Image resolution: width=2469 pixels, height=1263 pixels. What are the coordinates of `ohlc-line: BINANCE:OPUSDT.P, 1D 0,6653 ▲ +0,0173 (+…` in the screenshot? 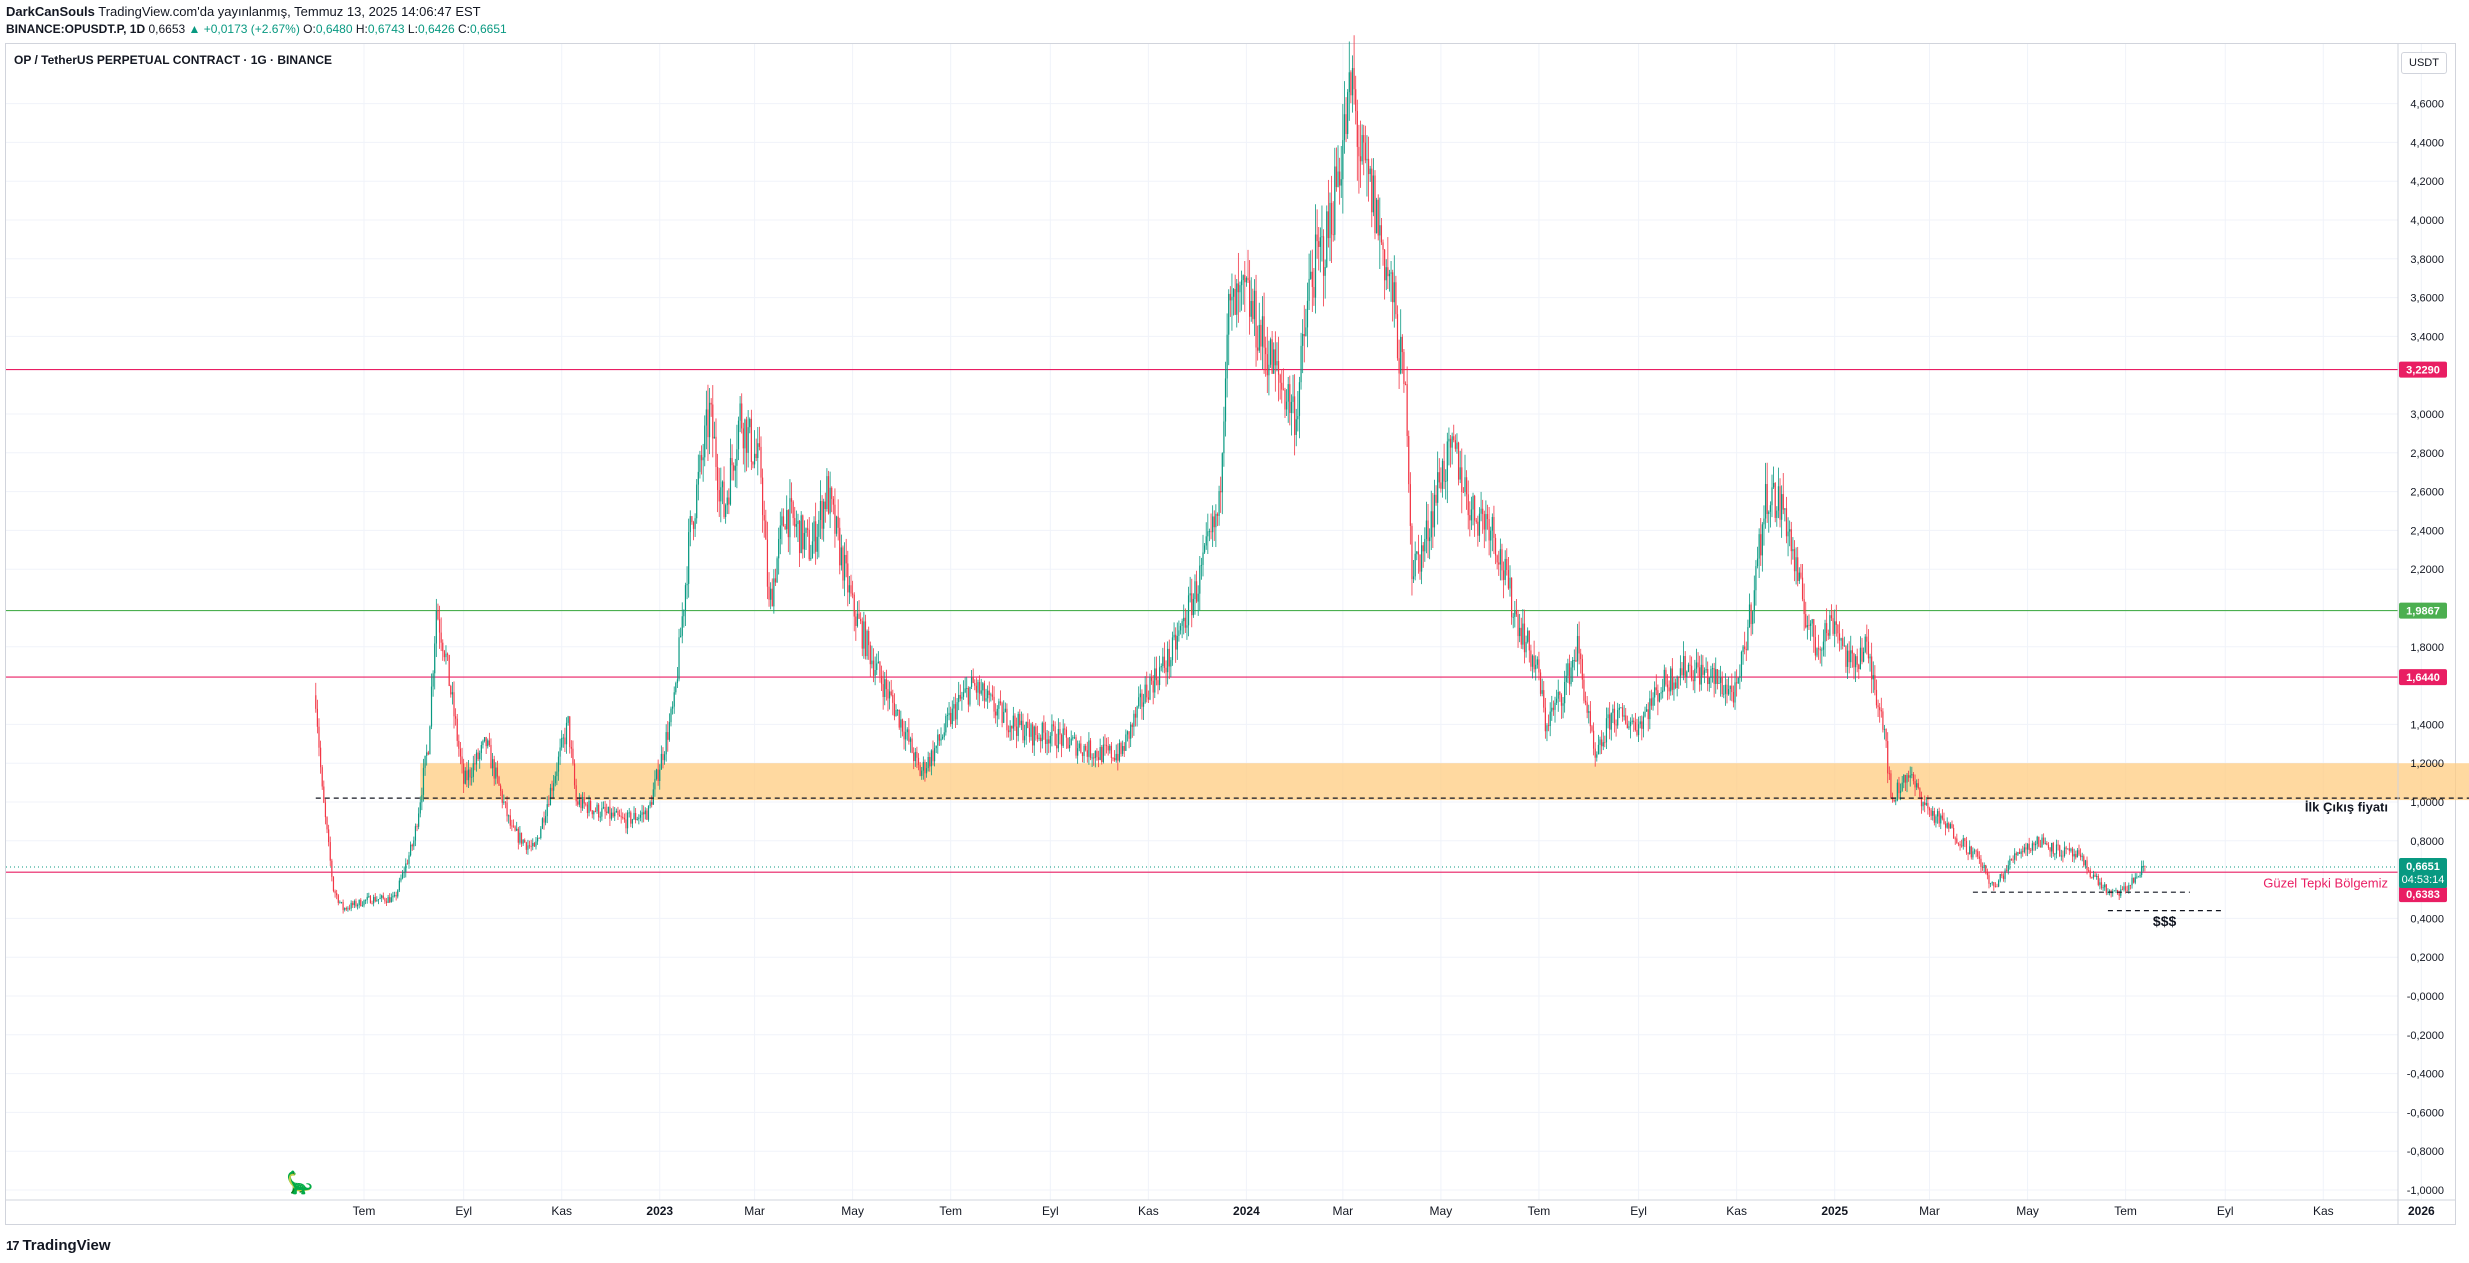 It's located at (256, 29).